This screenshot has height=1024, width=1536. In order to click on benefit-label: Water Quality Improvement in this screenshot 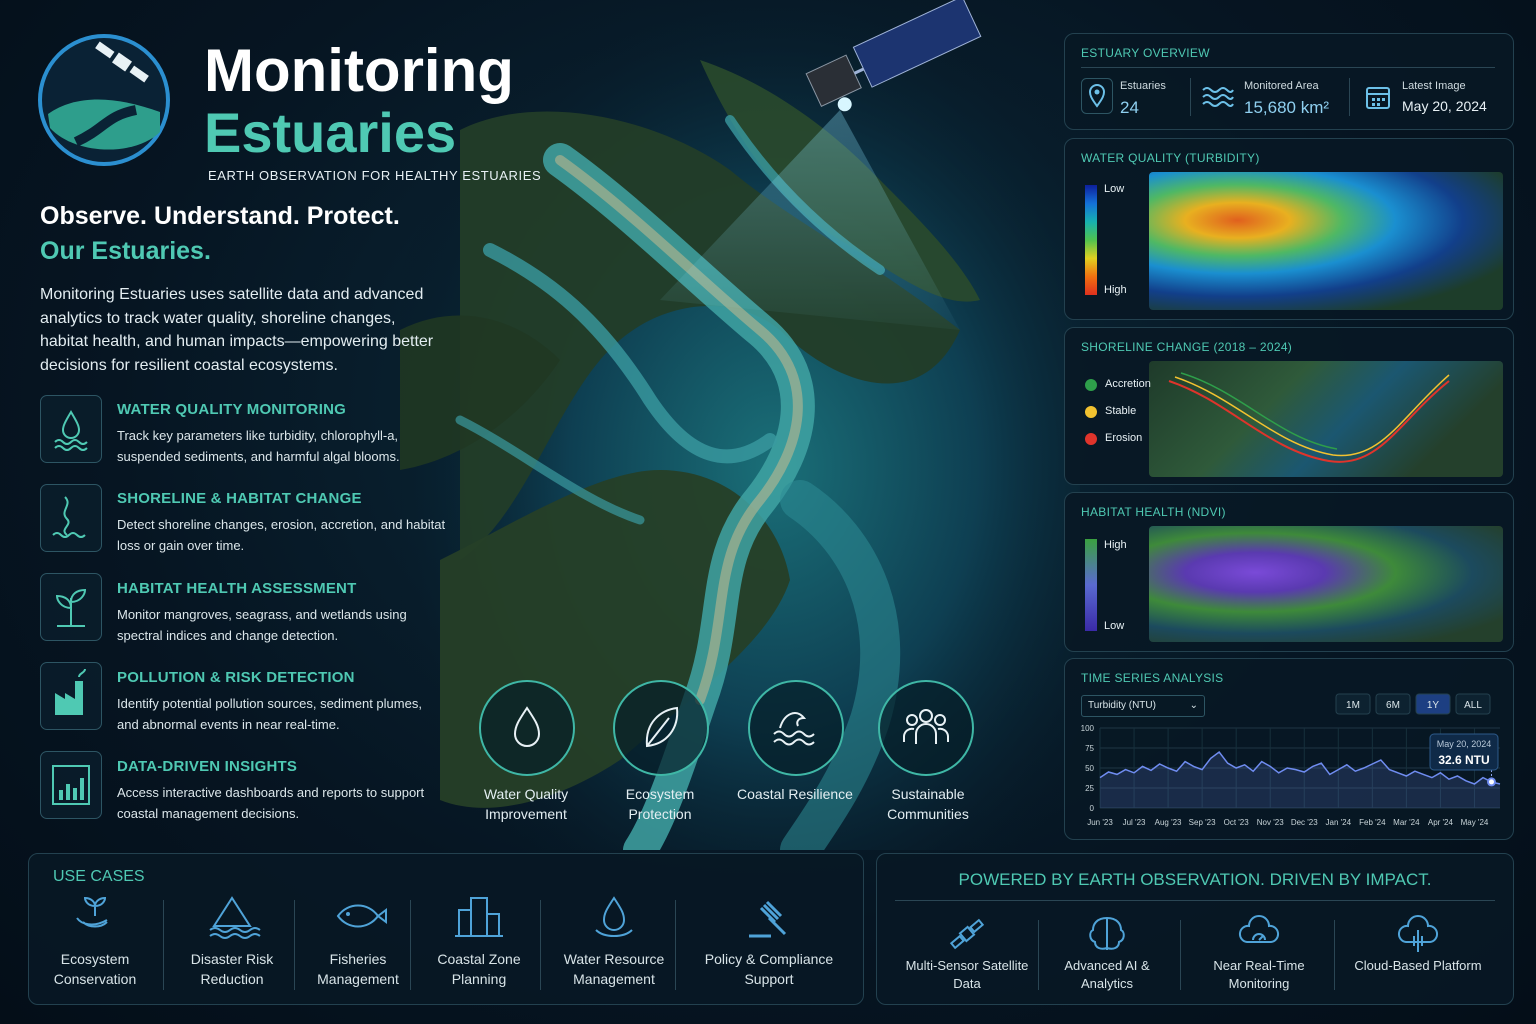, I will do `click(526, 804)`.